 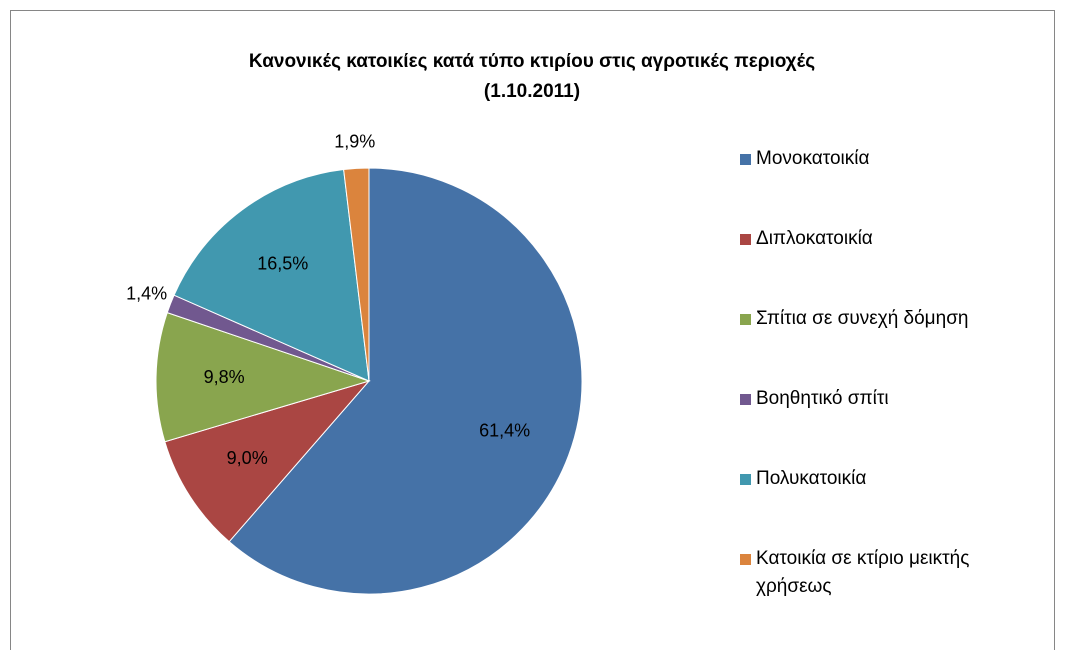 I want to click on legend-label: Πολυκατοικία, so click(x=811, y=478).